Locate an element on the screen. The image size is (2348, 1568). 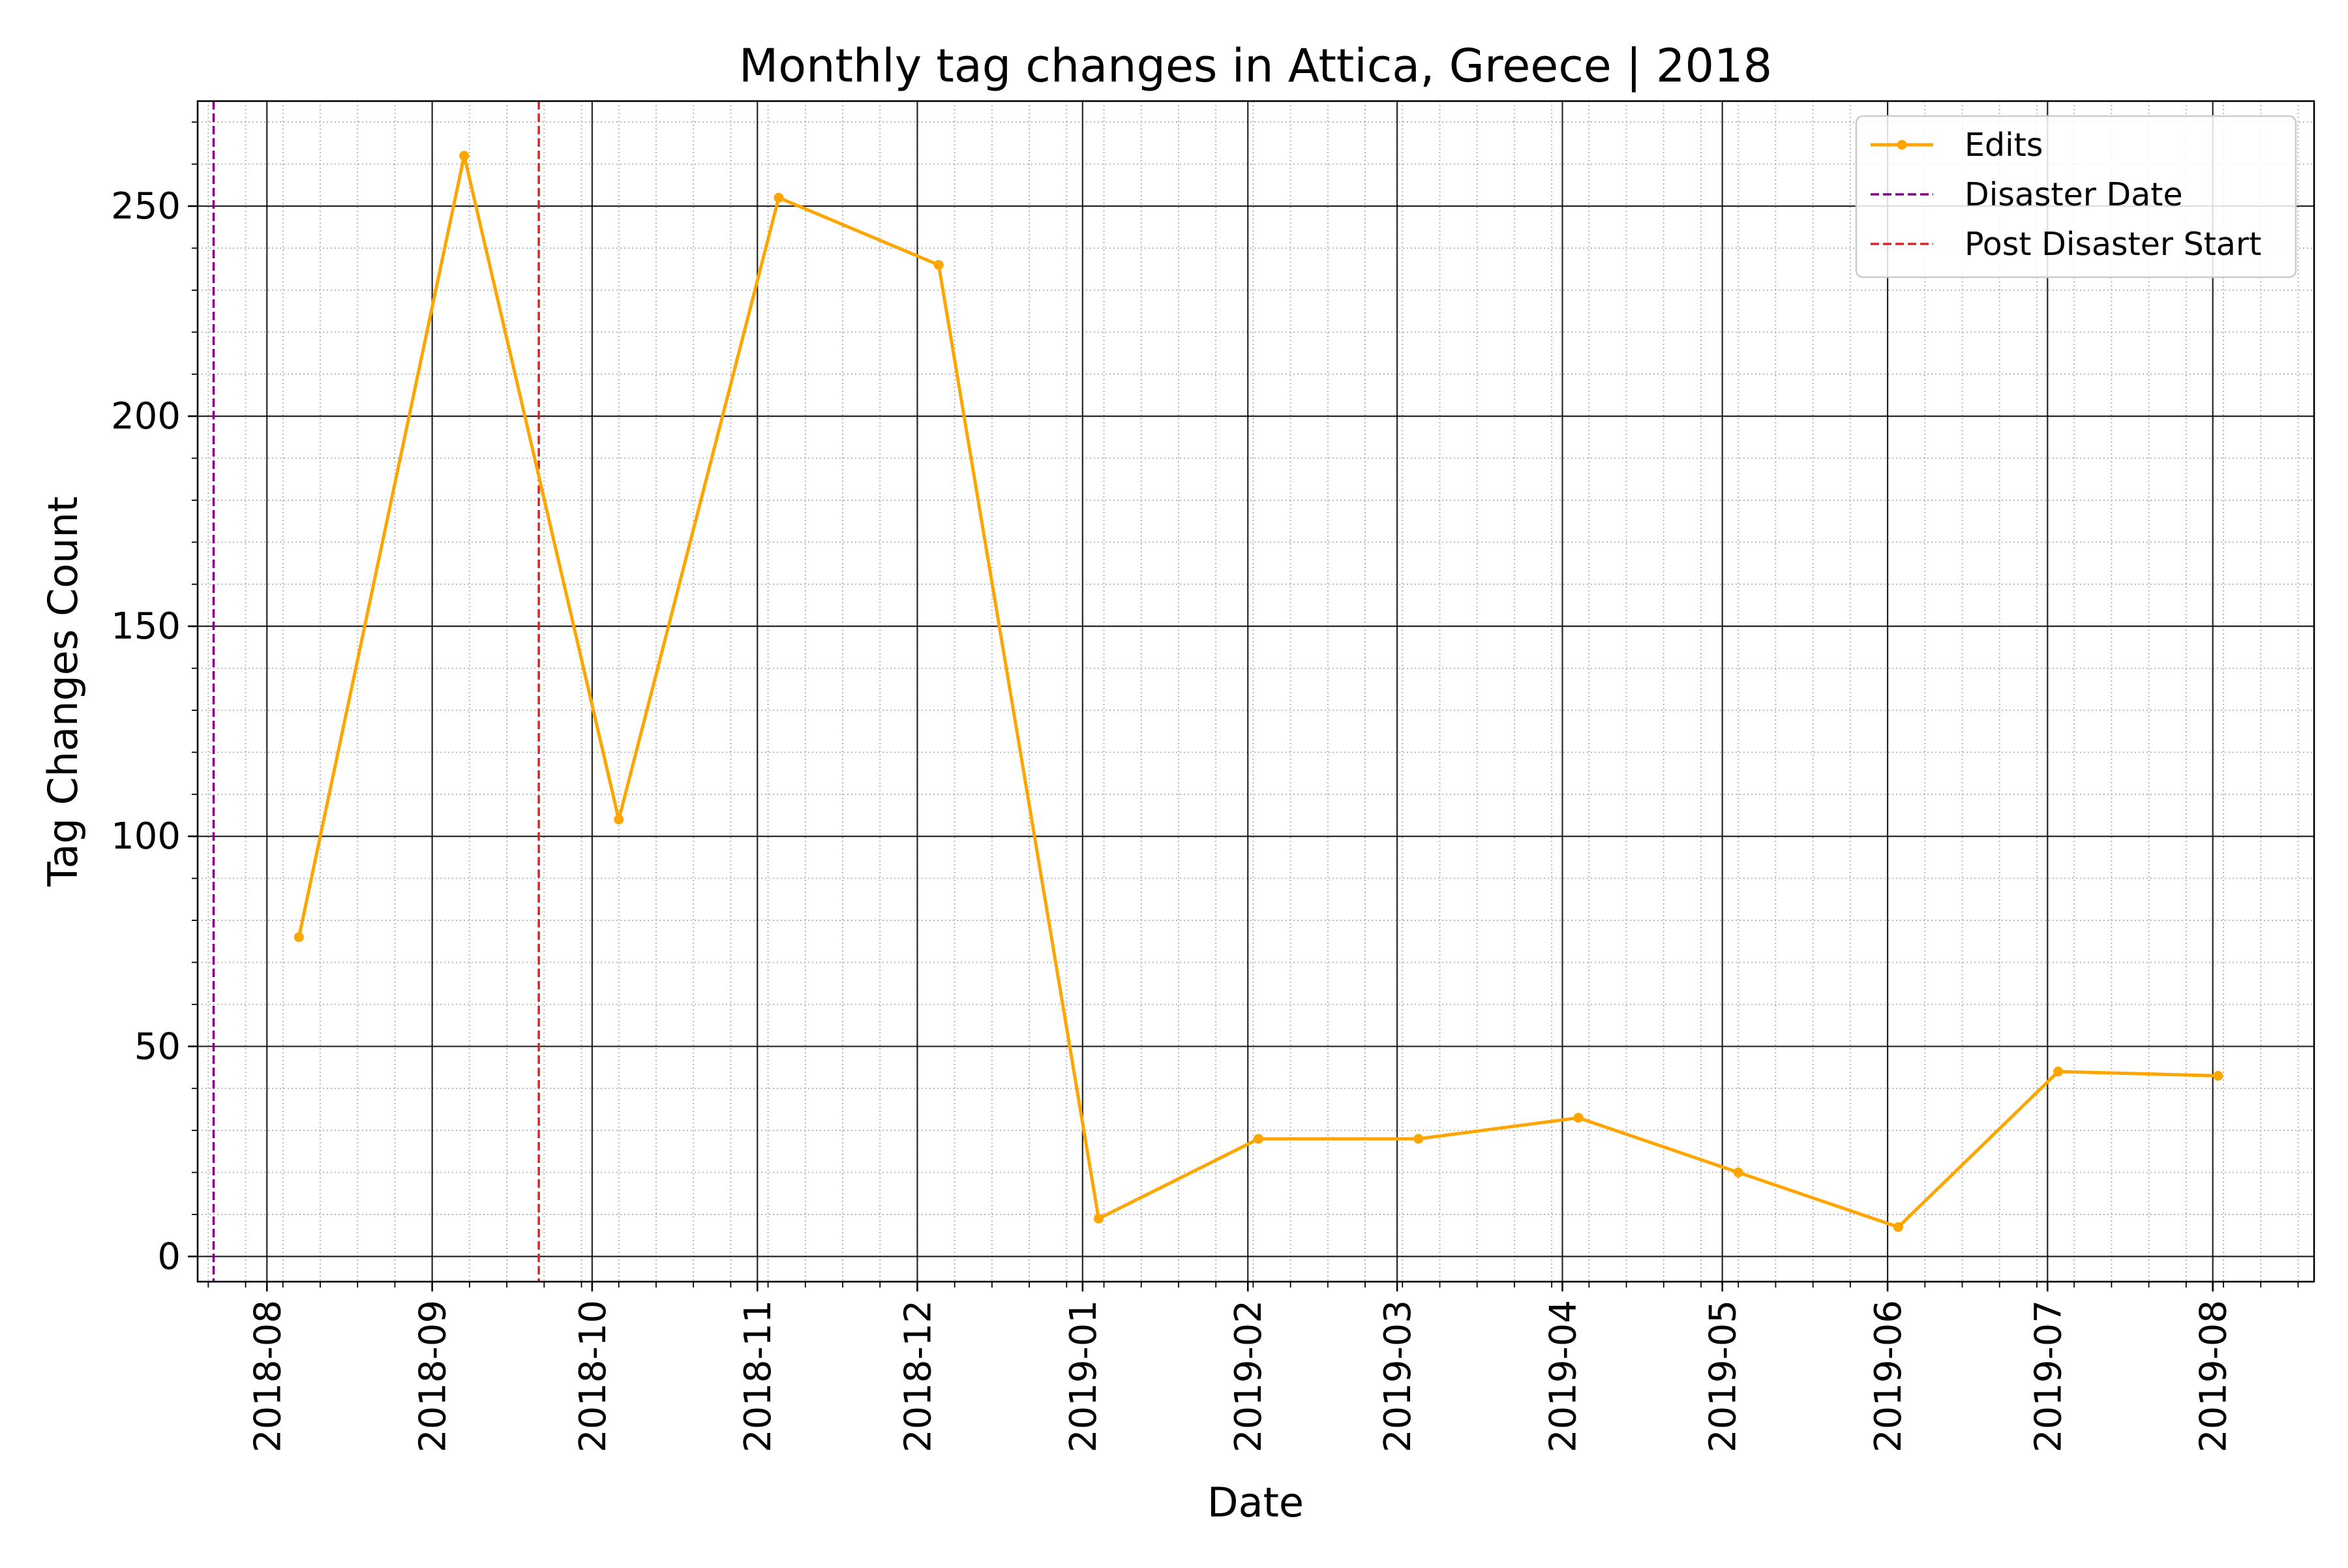
x-tick-label: 2018-12 is located at coordinates (918, 1376).